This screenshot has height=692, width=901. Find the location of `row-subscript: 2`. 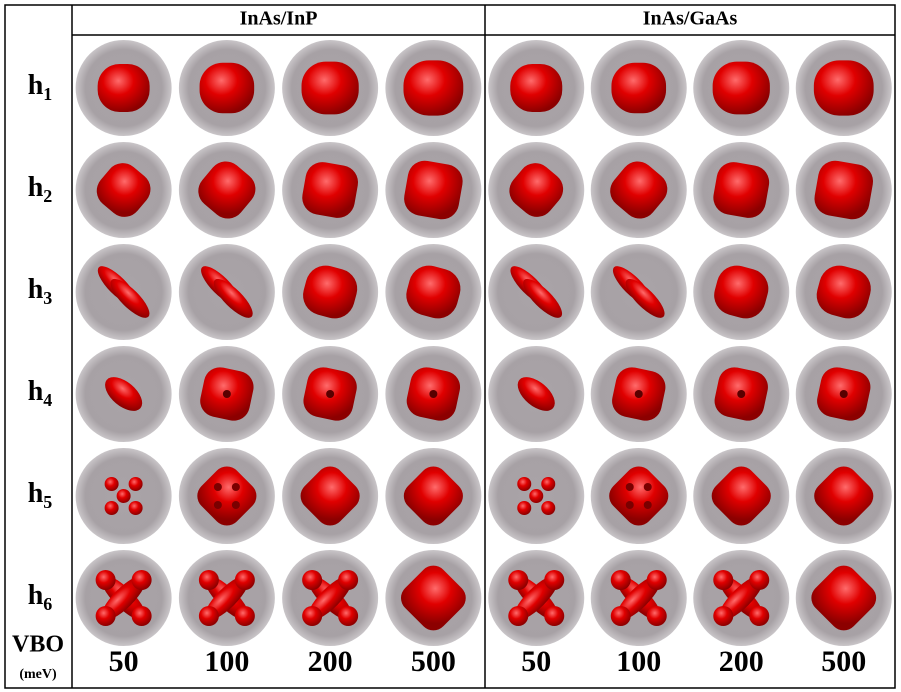

row-subscript: 2 is located at coordinates (47, 196).